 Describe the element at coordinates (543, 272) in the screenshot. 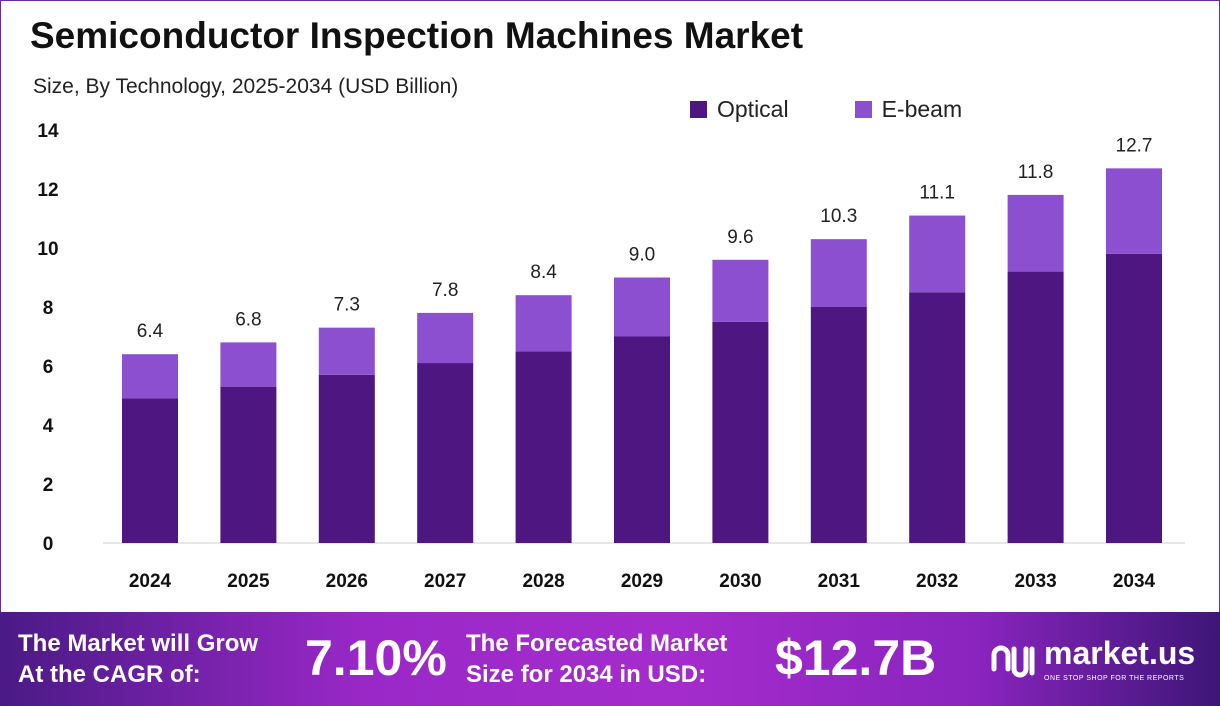

I see `data-label: 8.4` at that location.